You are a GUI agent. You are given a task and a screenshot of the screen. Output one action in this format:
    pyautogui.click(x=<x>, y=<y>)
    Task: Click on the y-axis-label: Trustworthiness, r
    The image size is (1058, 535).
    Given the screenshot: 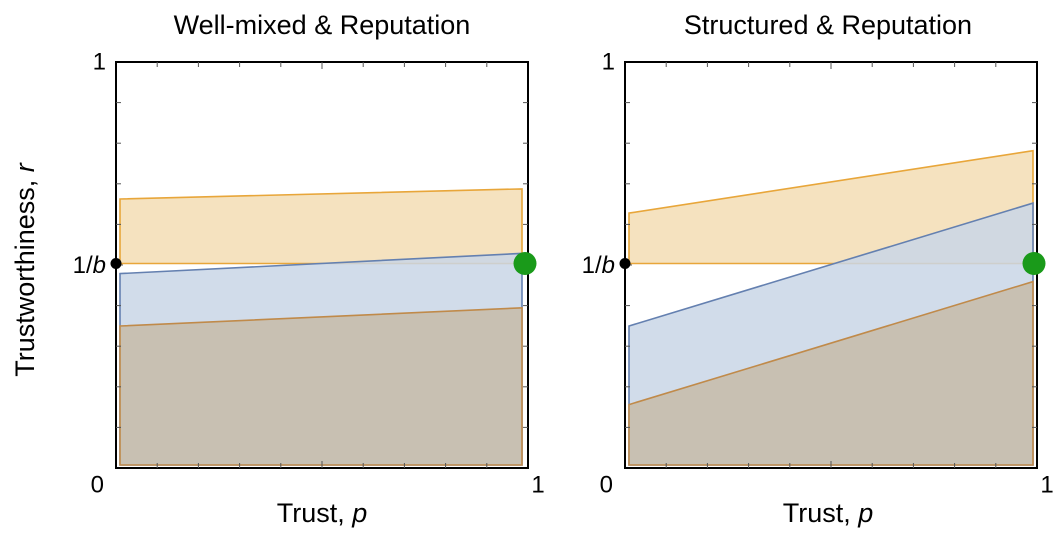 What is the action you would take?
    pyautogui.click(x=25, y=269)
    